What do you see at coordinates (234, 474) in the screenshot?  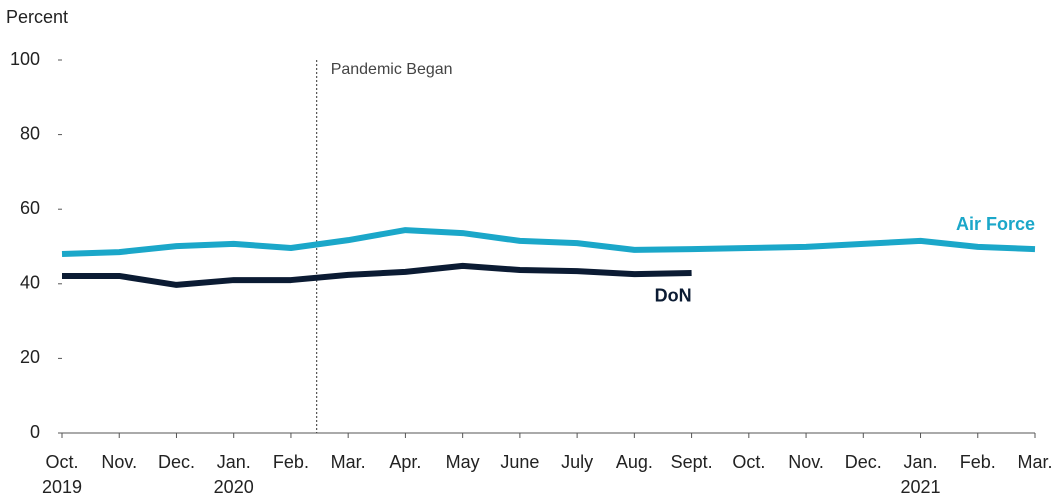 I see `x-tick-label: Jan. 2020` at bounding box center [234, 474].